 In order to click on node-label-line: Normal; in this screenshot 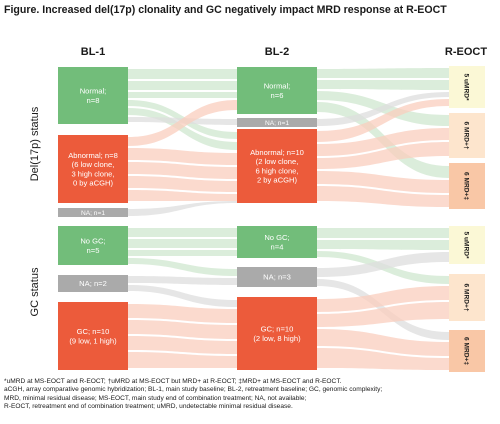, I will do `click(277, 86)`.